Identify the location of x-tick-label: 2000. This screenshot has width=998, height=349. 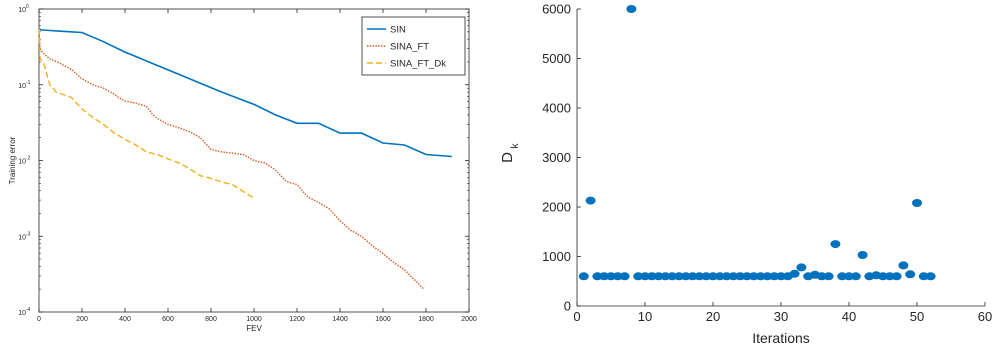
(469, 319).